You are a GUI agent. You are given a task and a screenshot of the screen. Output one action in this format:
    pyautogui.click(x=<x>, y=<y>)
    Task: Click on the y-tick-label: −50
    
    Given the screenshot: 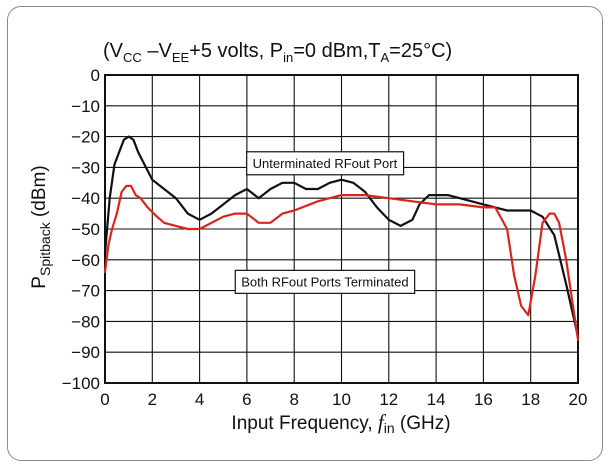 What is the action you would take?
    pyautogui.click(x=85, y=229)
    